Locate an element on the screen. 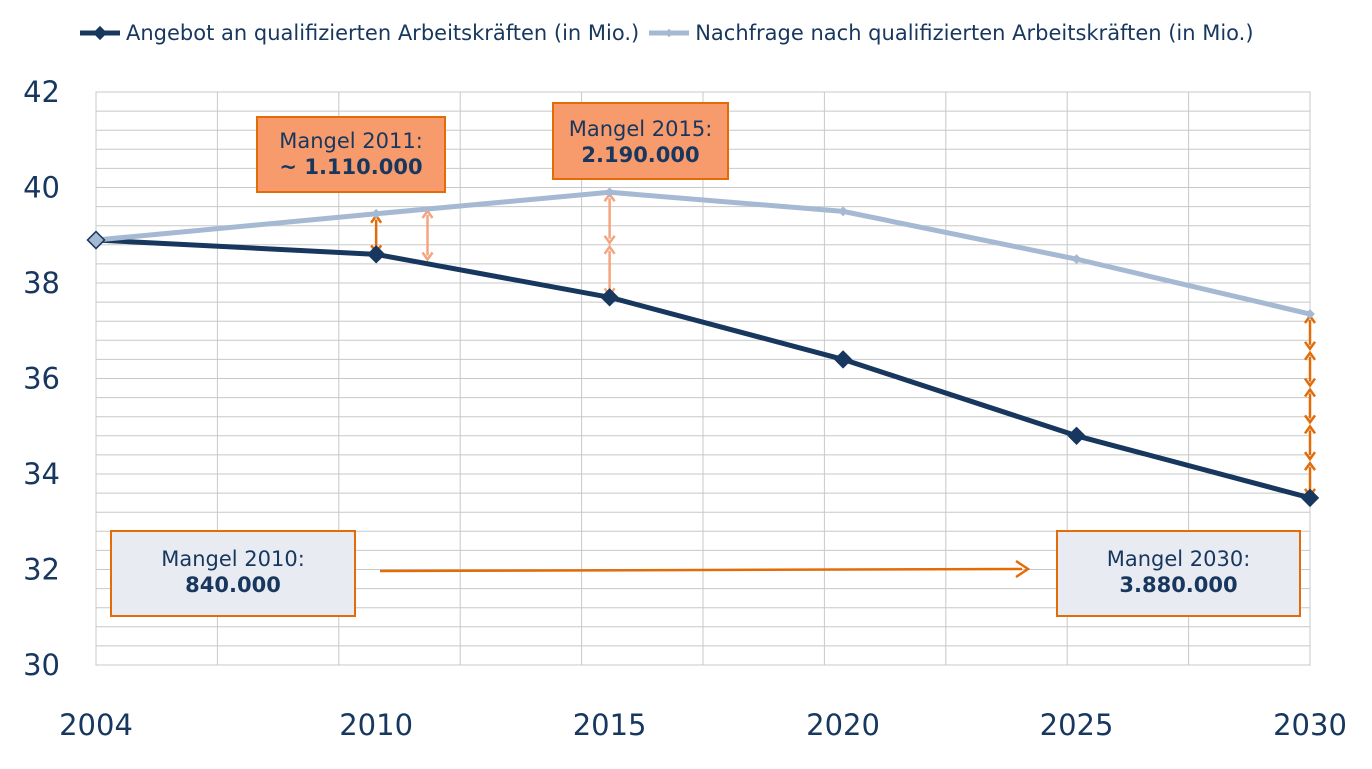  callout-mangel-2030: Mangel 2030: 3.880.000 is located at coordinates (1178, 573).